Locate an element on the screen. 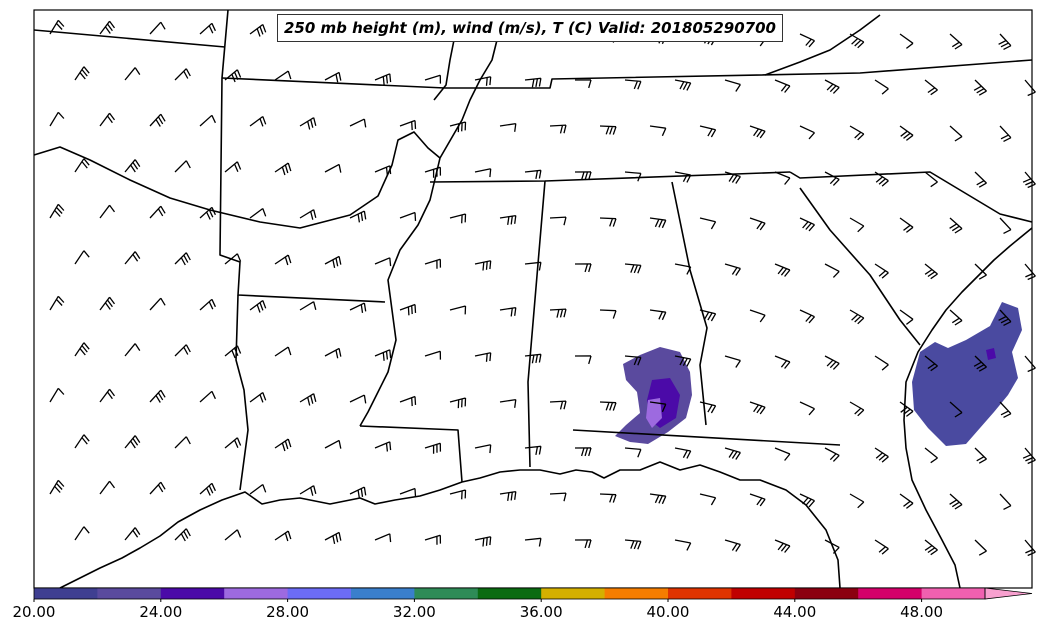 The image size is (1041, 633). river-mississippi is located at coordinates (400, 292).